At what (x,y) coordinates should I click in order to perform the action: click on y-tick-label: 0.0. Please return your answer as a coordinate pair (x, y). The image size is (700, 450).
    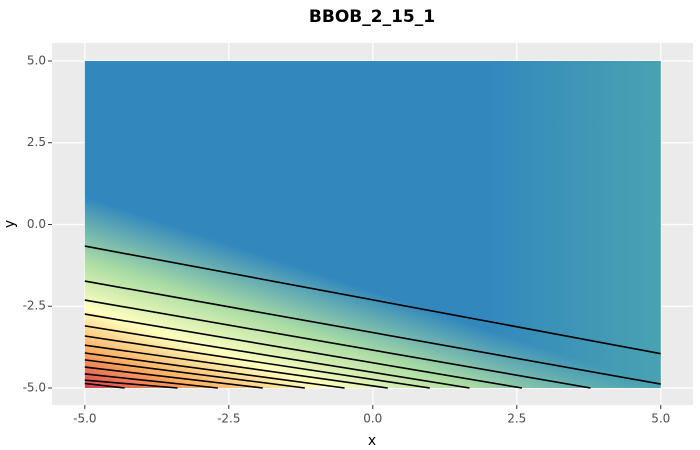
    Looking at the image, I should click on (36, 224).